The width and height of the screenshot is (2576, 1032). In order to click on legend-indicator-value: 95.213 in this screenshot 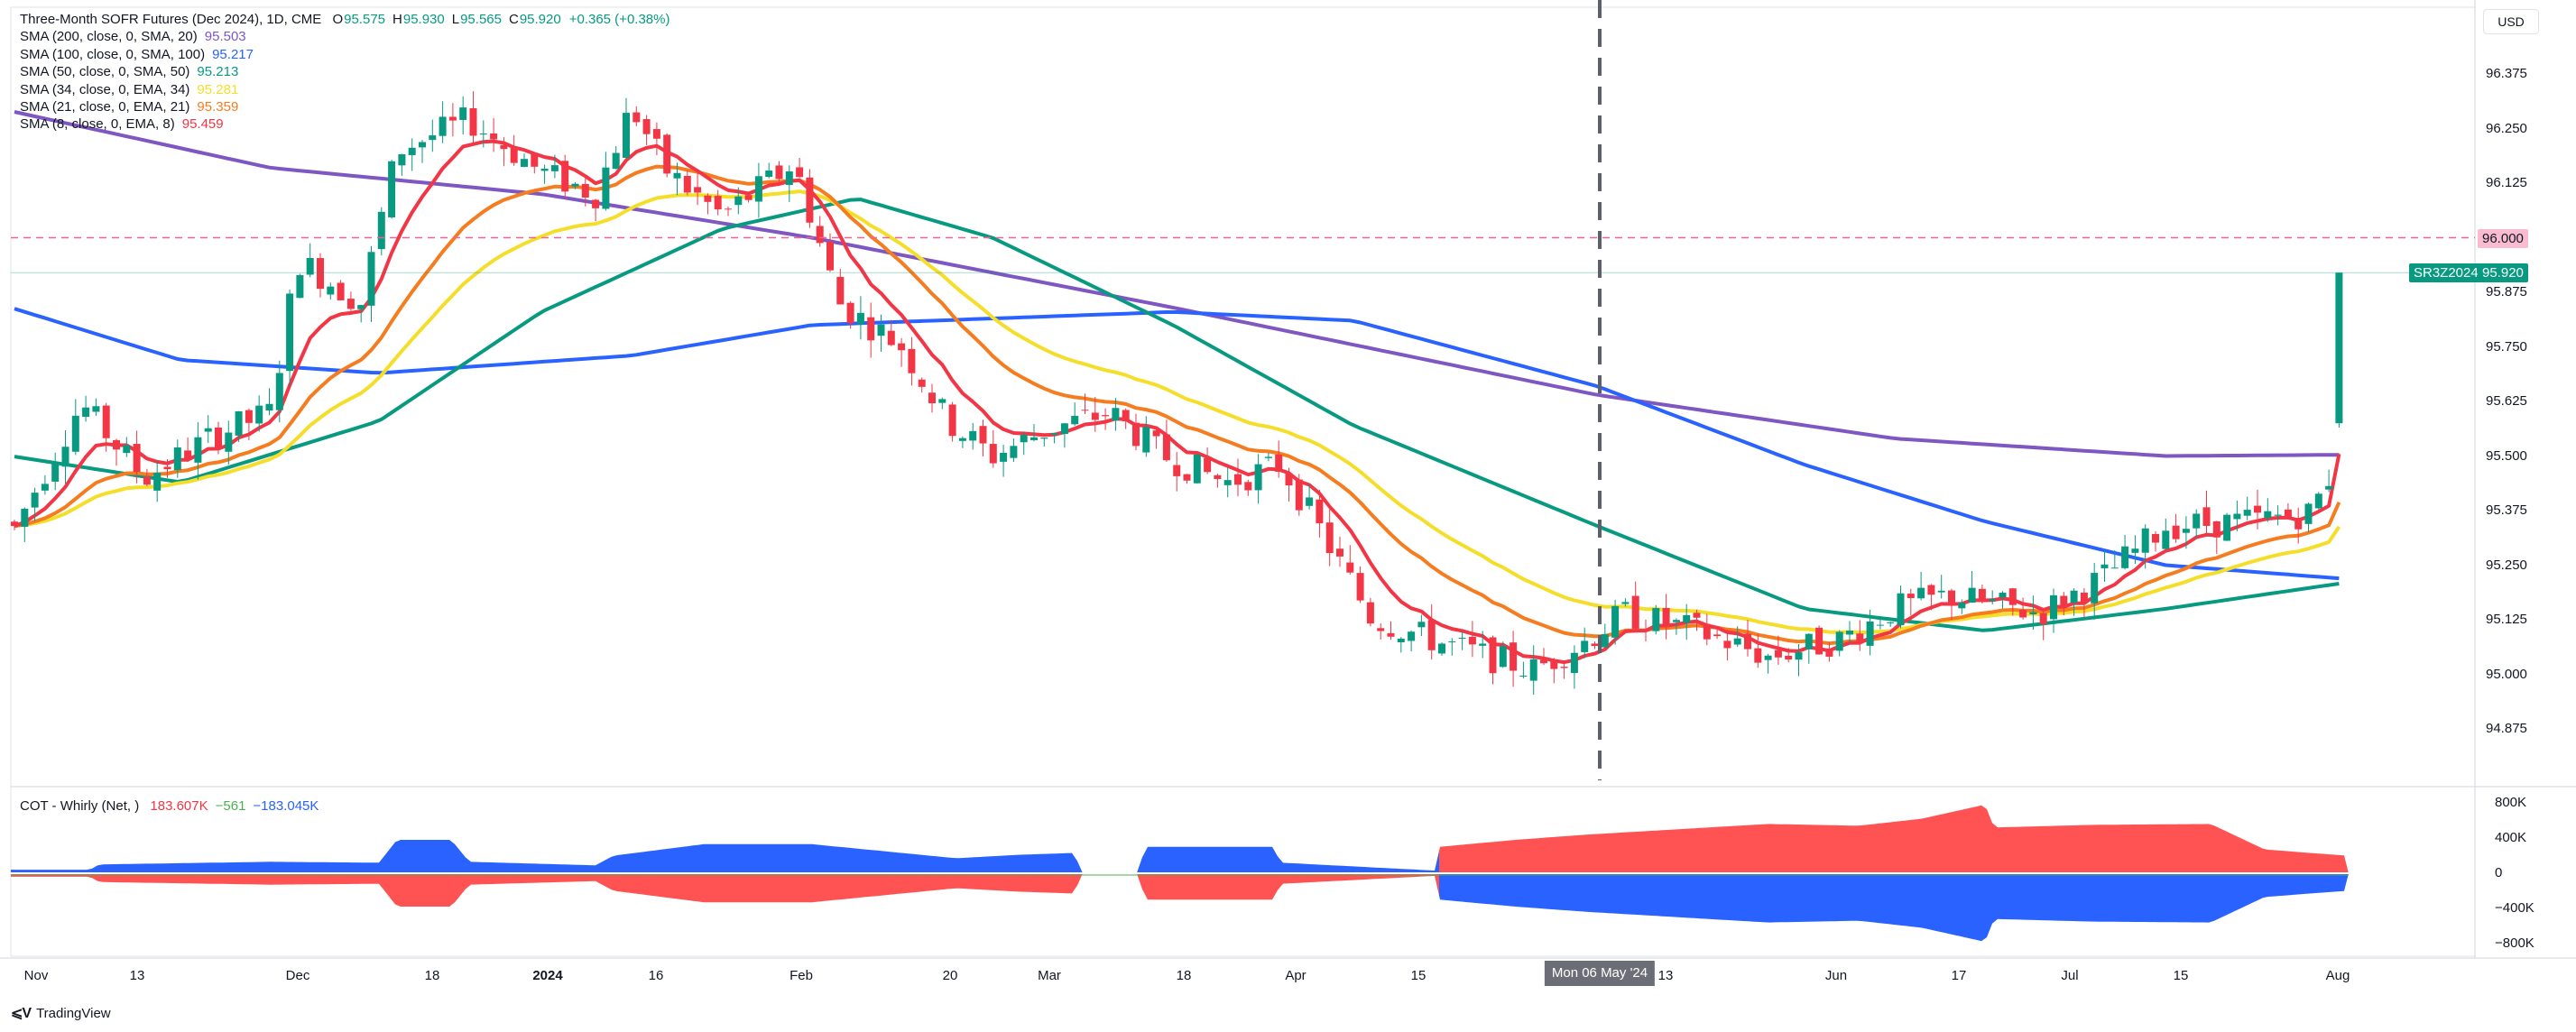, I will do `click(218, 72)`.